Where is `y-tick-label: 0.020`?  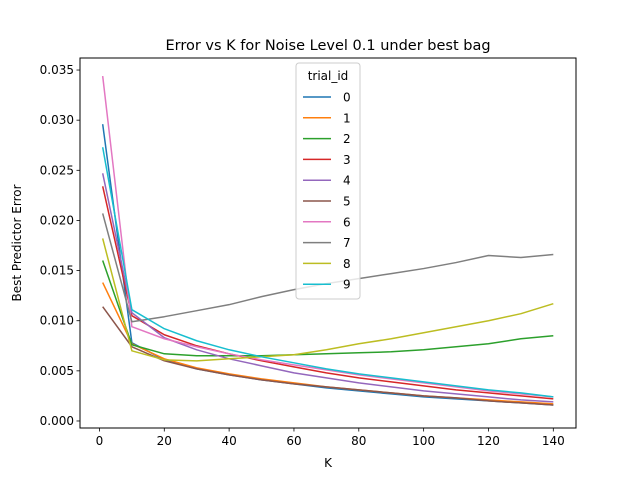
y-tick-label: 0.020 is located at coordinates (57, 220).